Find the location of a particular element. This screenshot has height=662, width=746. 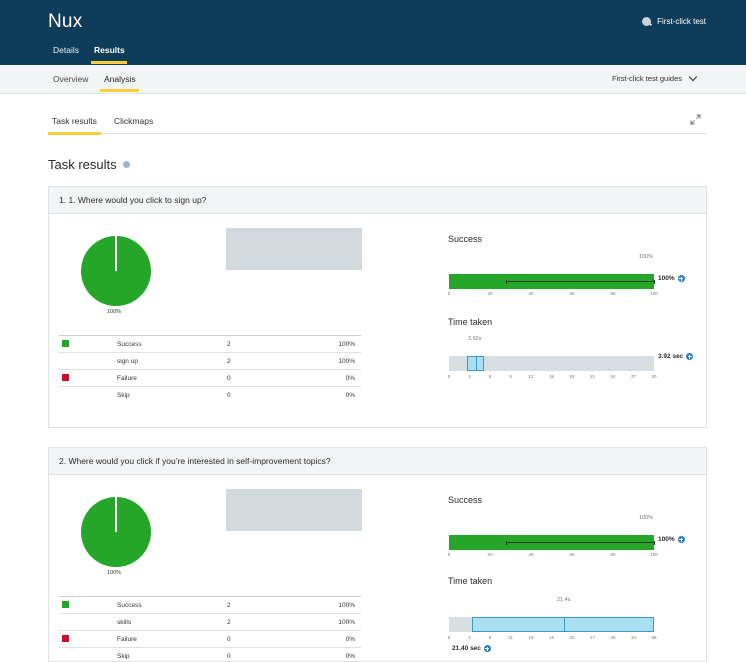

tab-overview: Overview is located at coordinates (70, 79).